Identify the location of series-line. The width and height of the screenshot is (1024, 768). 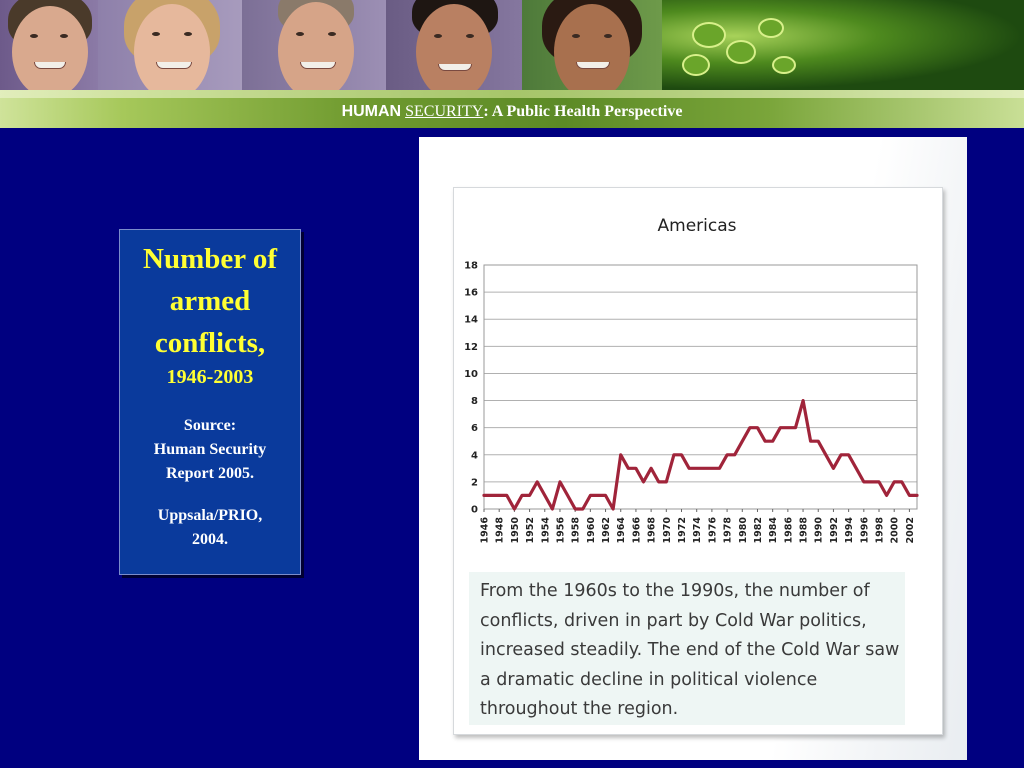
(700, 455).